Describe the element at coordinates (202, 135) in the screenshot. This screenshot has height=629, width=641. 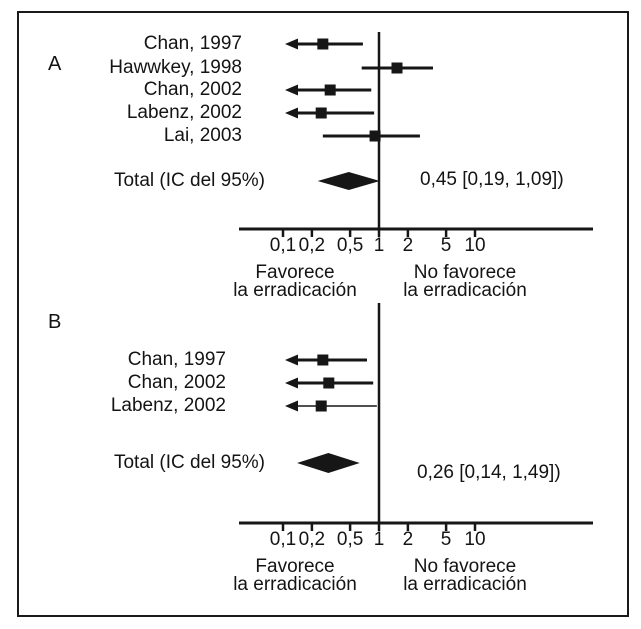
I see `study-label: Lai, 2003` at that location.